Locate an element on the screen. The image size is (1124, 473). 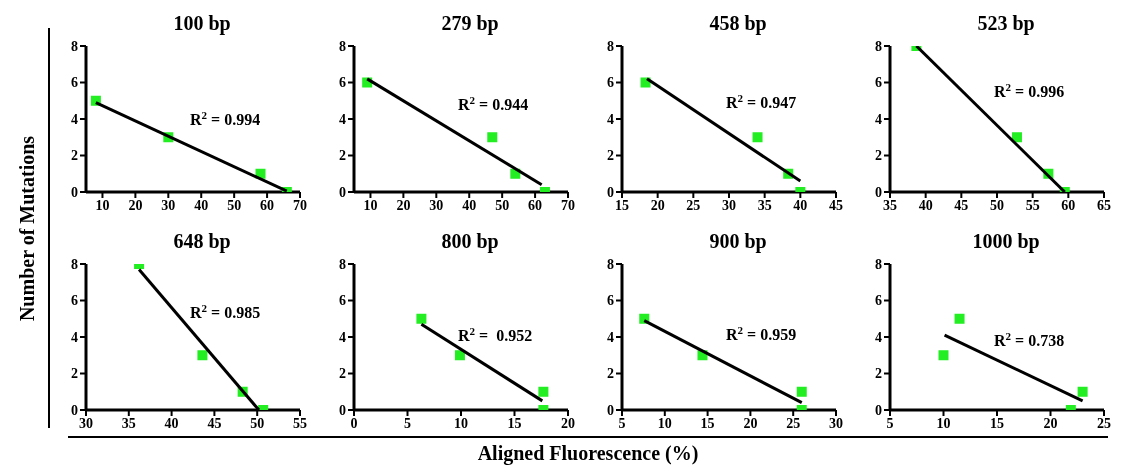
chart-title: 1000 bp is located at coordinates (1006, 242).